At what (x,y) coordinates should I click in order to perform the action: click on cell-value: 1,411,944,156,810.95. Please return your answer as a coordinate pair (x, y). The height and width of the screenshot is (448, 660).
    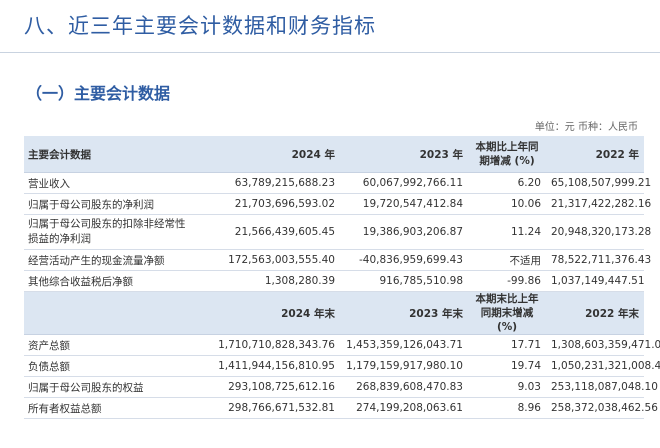
    Looking at the image, I should click on (268, 366).